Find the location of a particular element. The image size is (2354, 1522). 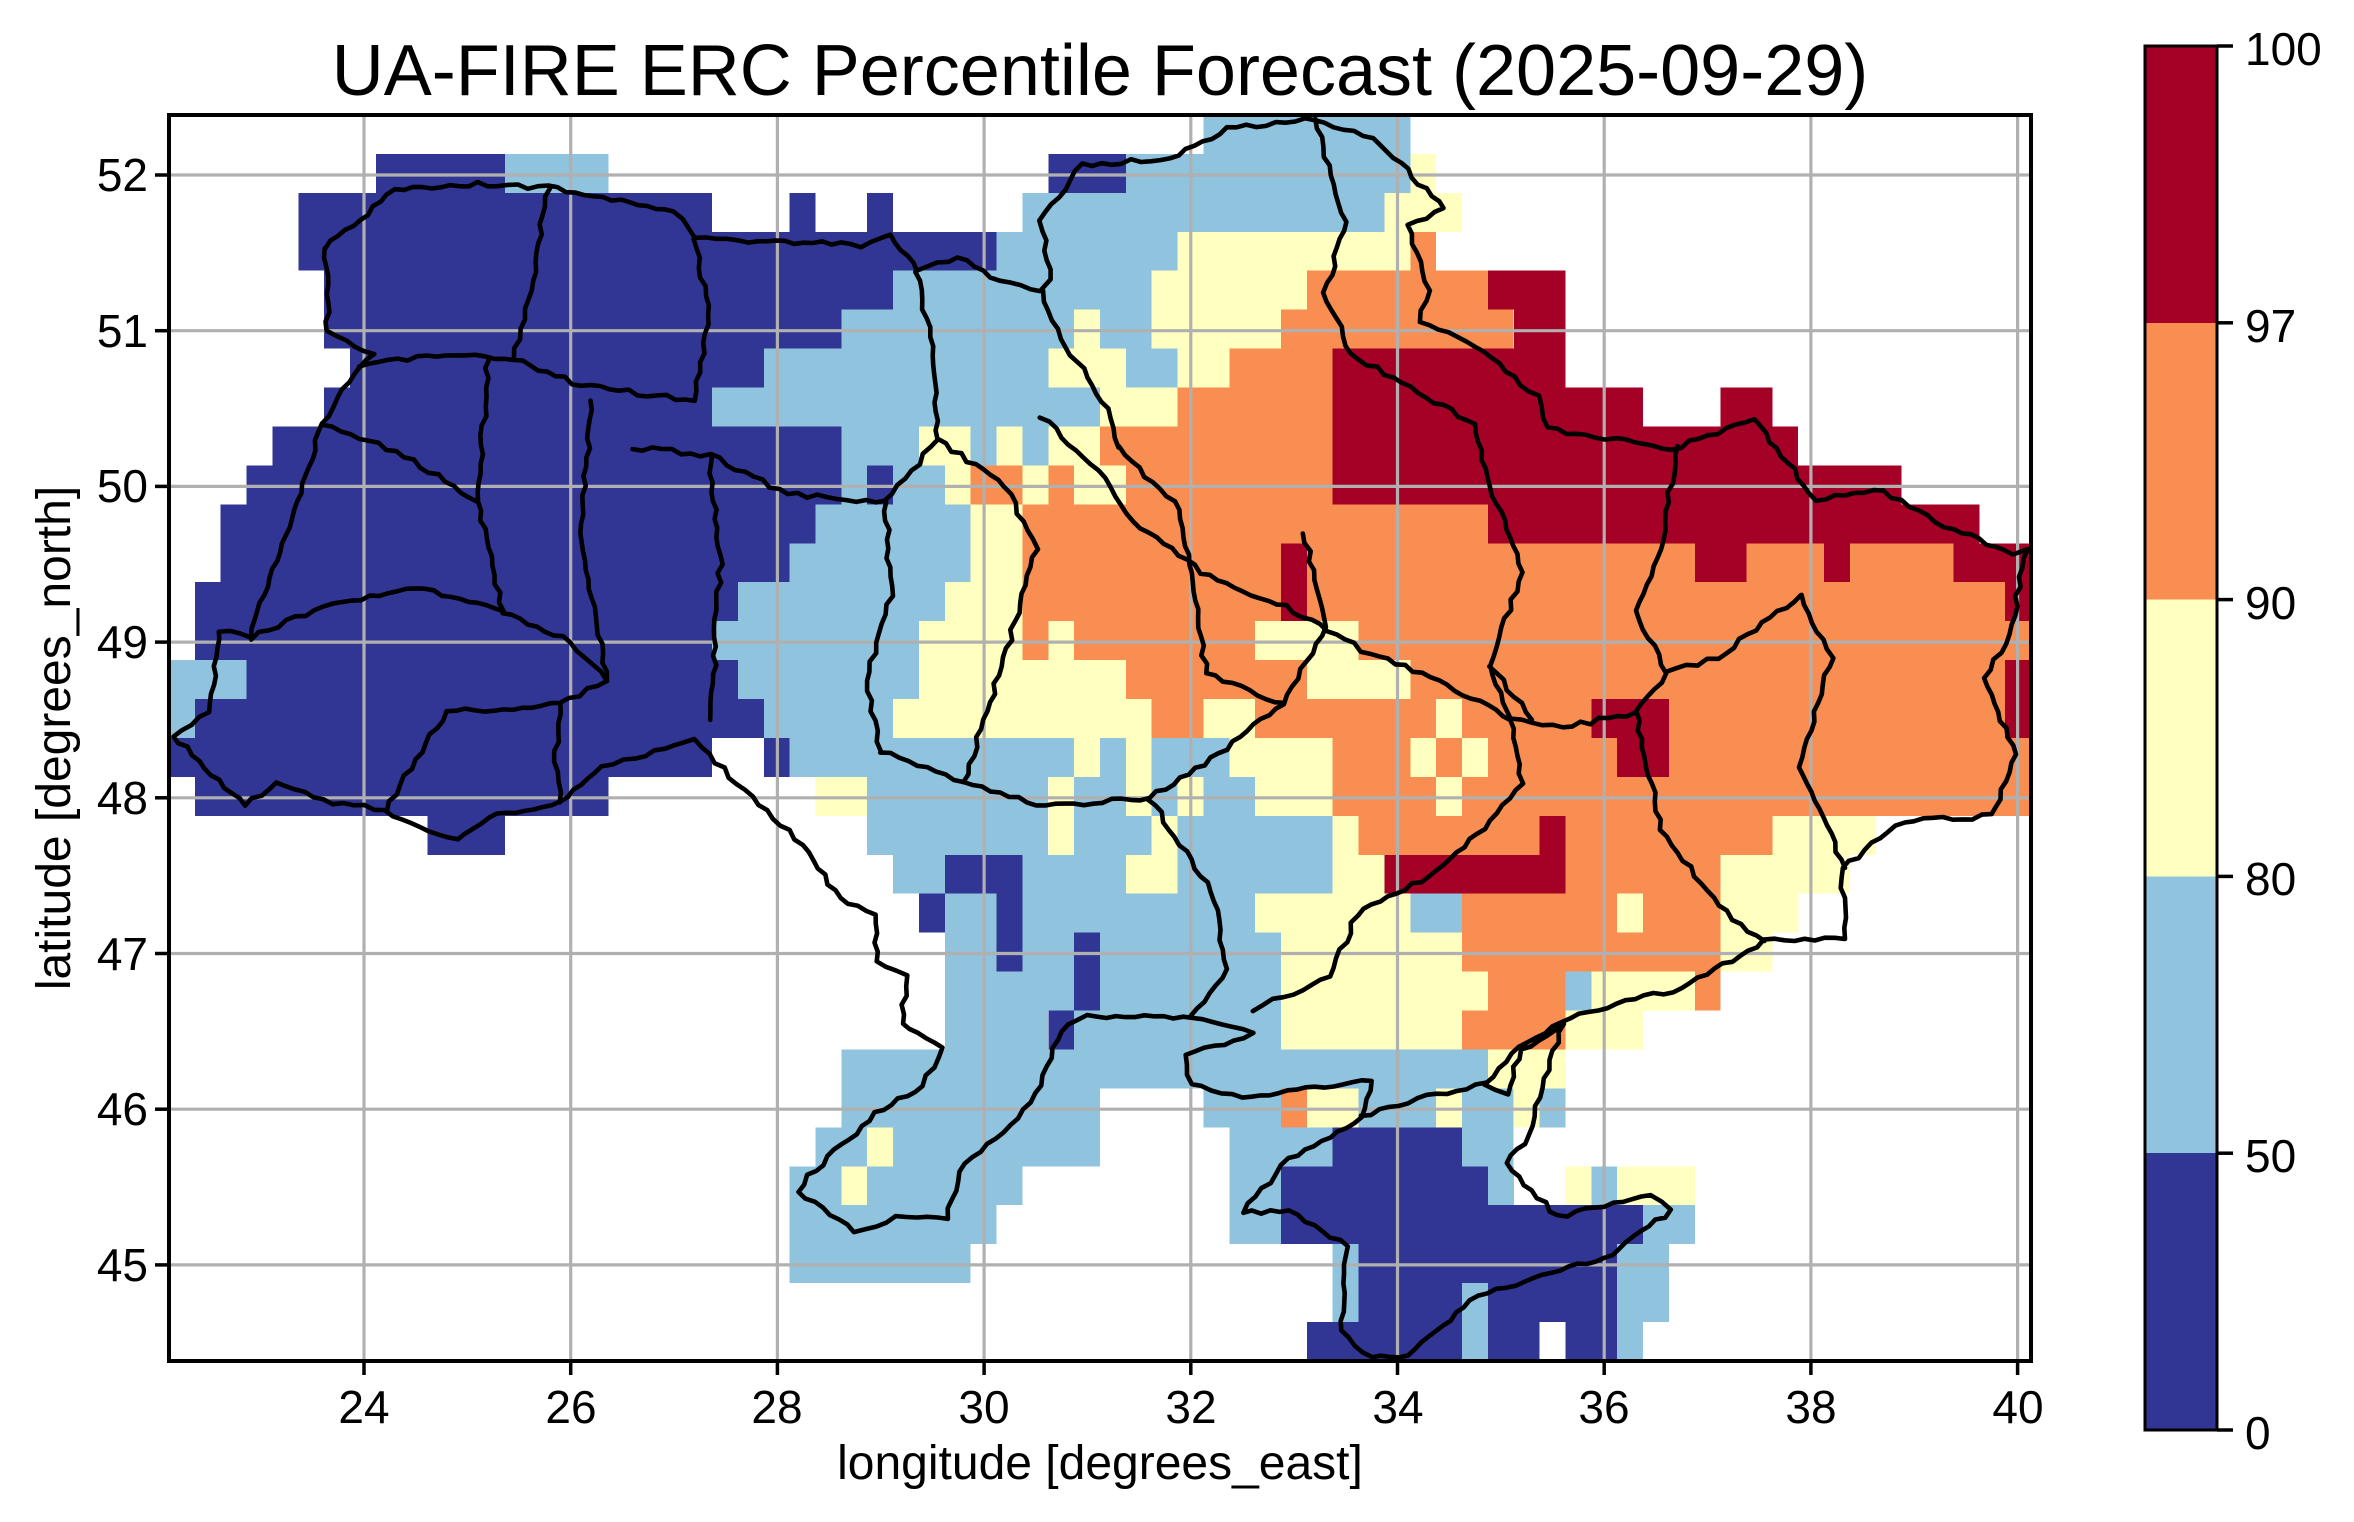

svg-text: 32 is located at coordinates (1190, 1407).